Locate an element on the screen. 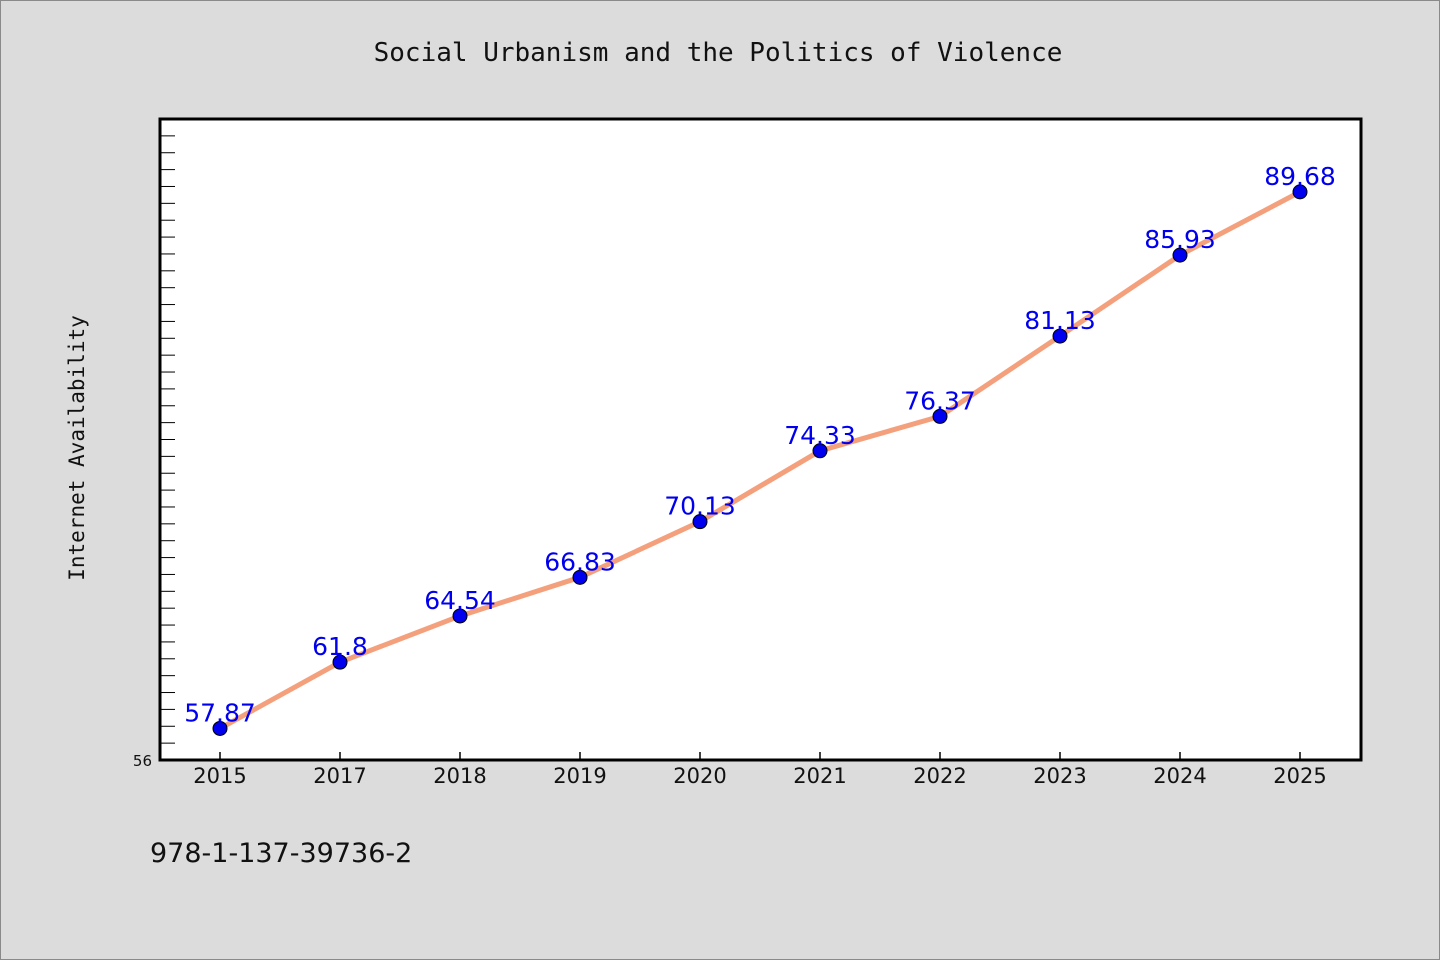 The height and width of the screenshot is (960, 1440). data-label: 66.83 is located at coordinates (580, 561).